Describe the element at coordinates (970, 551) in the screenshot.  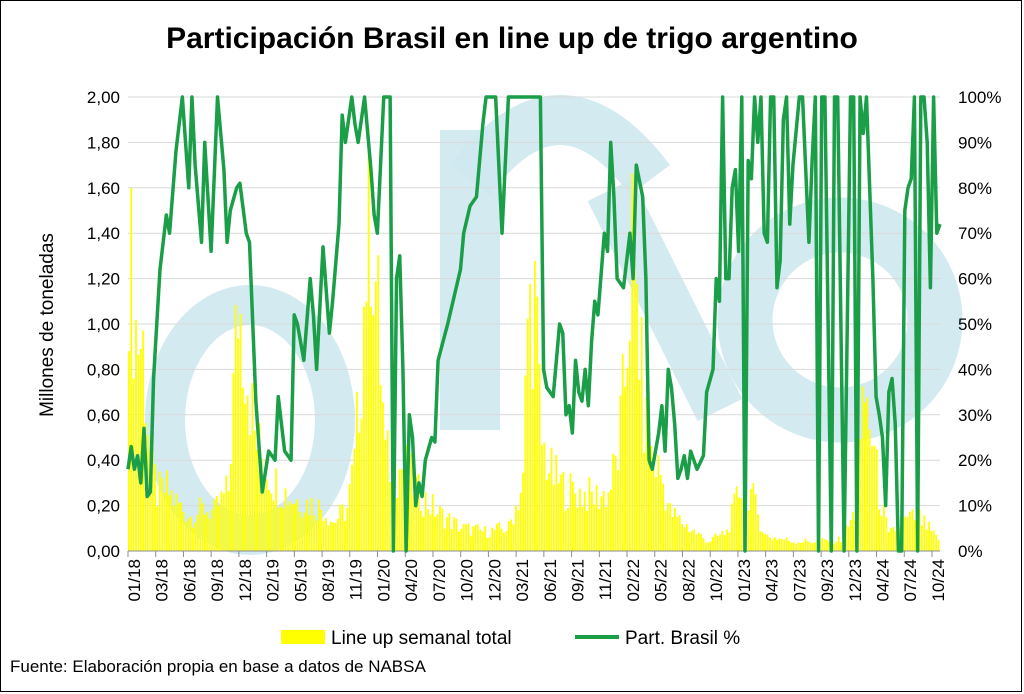
I see `y-right-tick-label: 0%` at that location.